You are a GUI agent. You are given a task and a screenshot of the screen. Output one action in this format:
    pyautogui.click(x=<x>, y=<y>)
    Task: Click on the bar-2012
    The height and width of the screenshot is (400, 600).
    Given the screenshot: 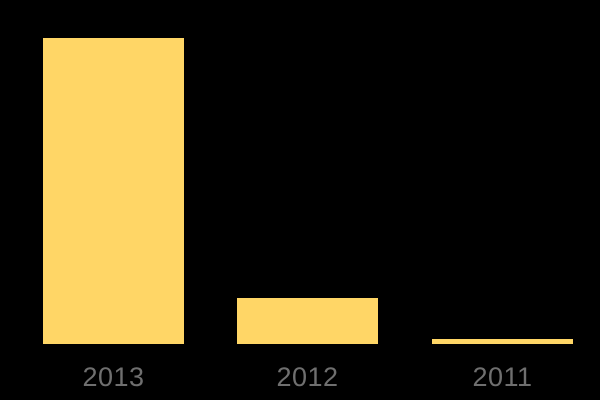 What is the action you would take?
    pyautogui.click(x=307, y=321)
    